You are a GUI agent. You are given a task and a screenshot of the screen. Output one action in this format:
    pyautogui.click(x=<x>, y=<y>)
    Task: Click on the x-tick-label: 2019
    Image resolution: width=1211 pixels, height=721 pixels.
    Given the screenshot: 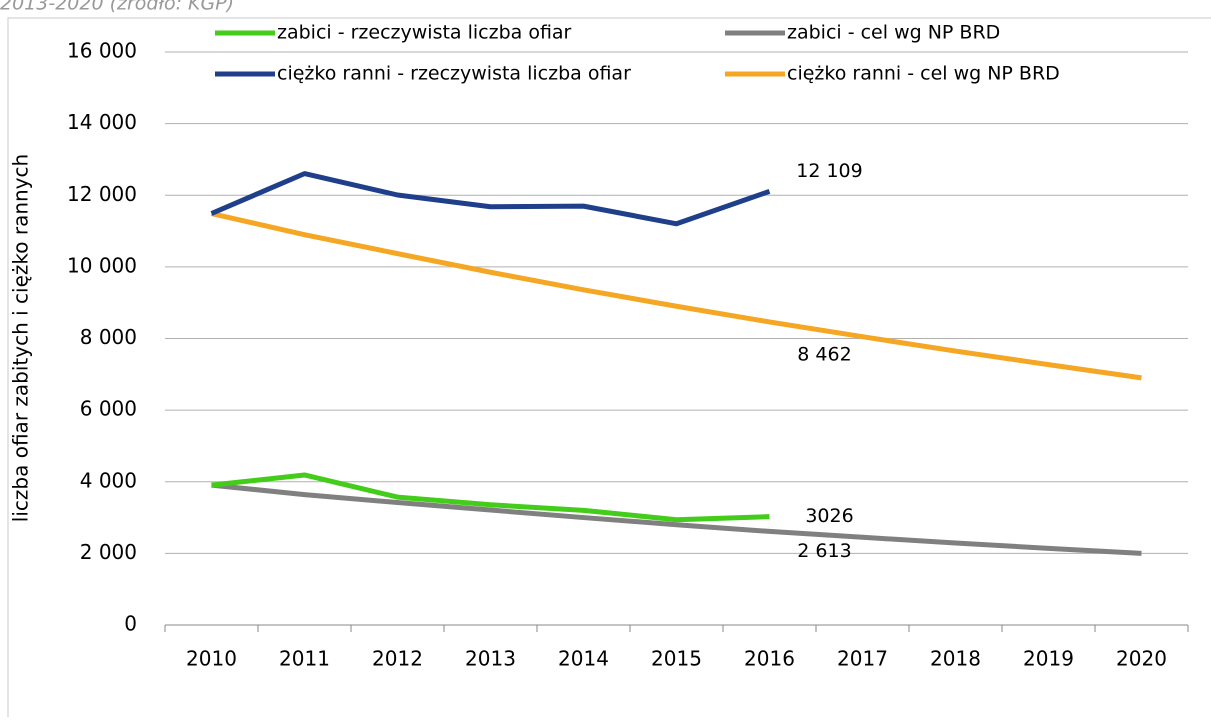 What is the action you would take?
    pyautogui.click(x=1048, y=659)
    